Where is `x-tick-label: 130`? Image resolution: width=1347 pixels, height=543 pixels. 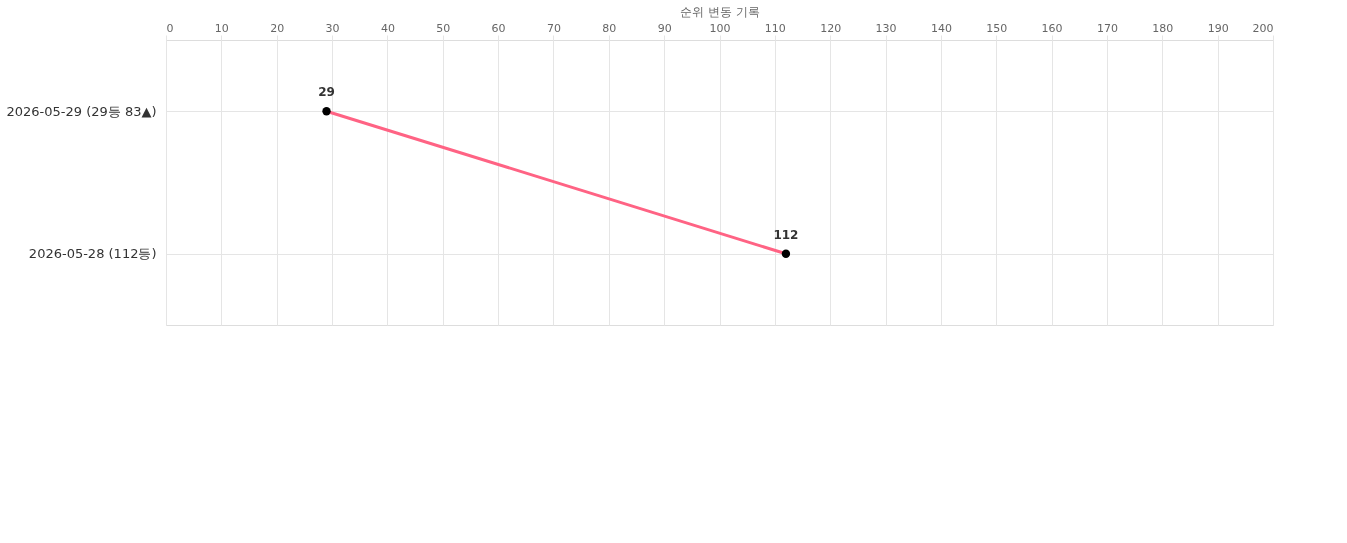 x-tick-label: 130 is located at coordinates (886, 28).